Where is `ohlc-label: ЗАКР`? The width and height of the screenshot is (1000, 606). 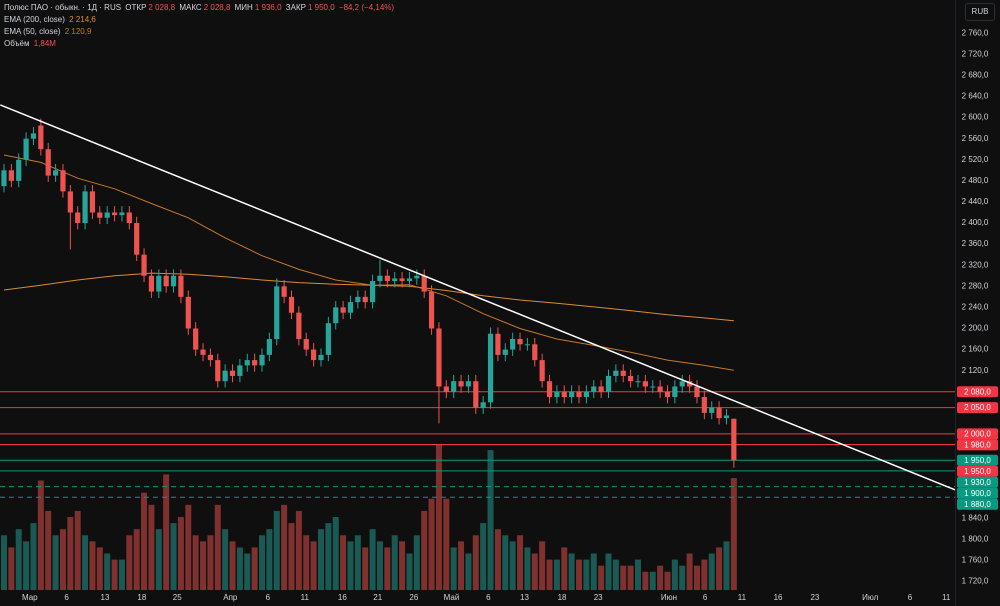 ohlc-label: ЗАКР is located at coordinates (295, 7).